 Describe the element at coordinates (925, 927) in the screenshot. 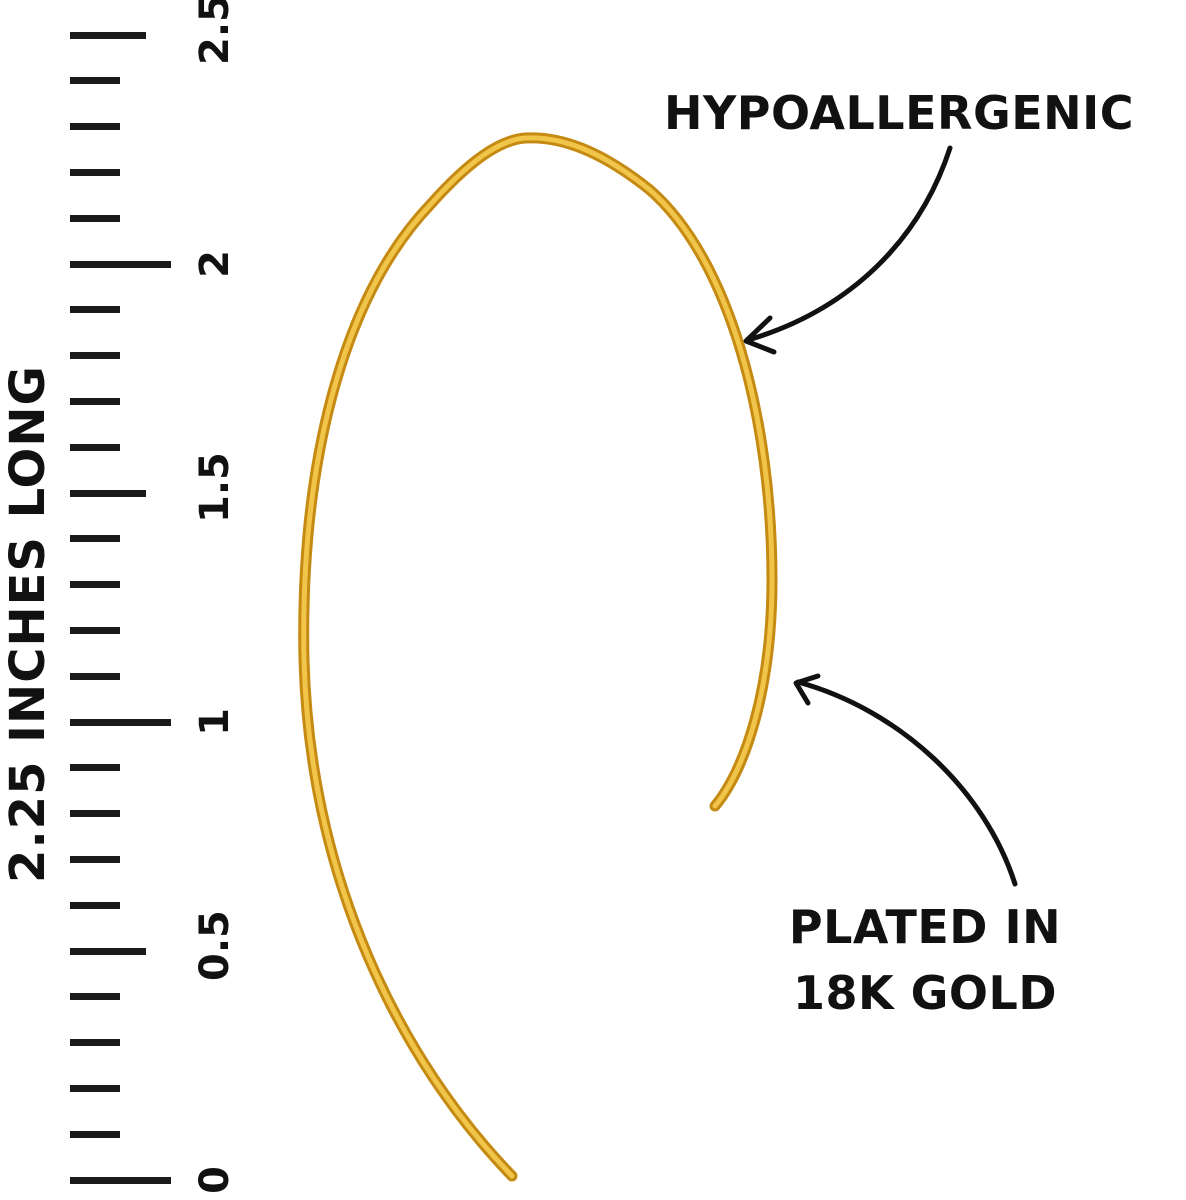

I see `plated-line-1: PLATED IN` at that location.